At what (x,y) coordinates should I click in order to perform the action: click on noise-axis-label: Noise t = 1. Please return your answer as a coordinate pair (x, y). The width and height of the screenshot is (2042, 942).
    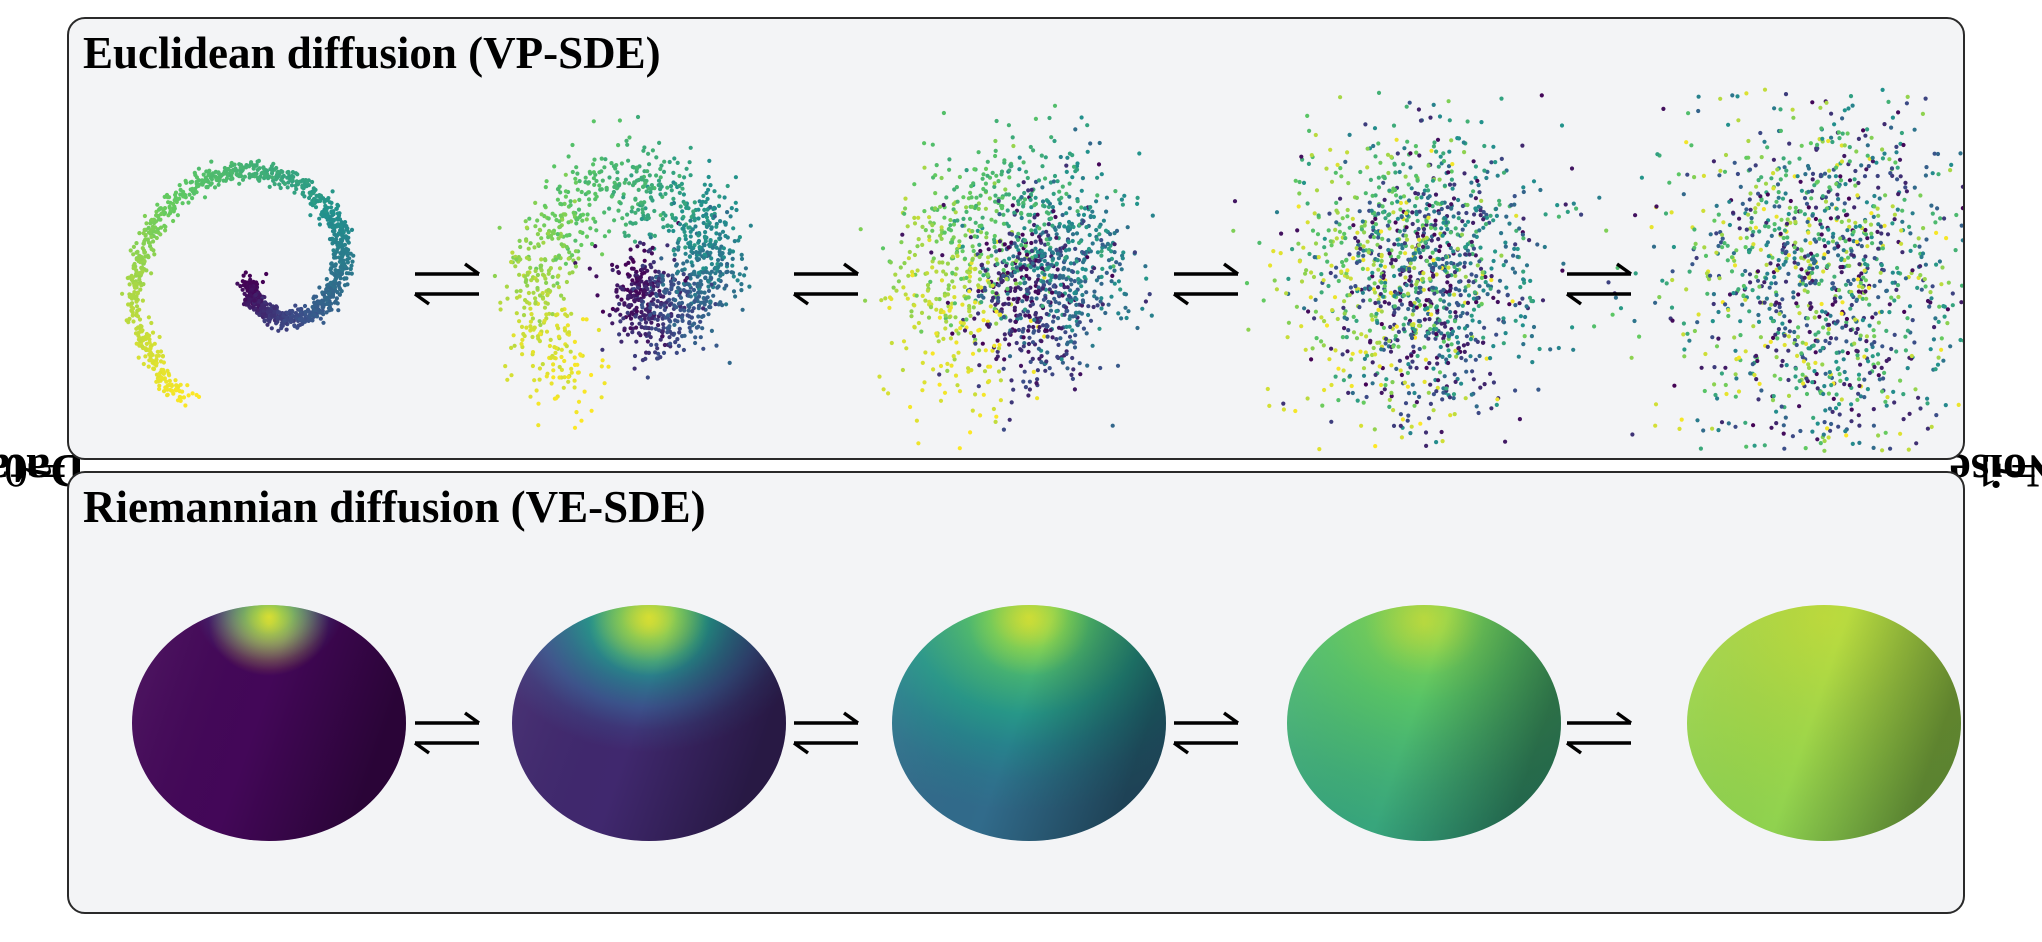
    Looking at the image, I should click on (1995, 471).